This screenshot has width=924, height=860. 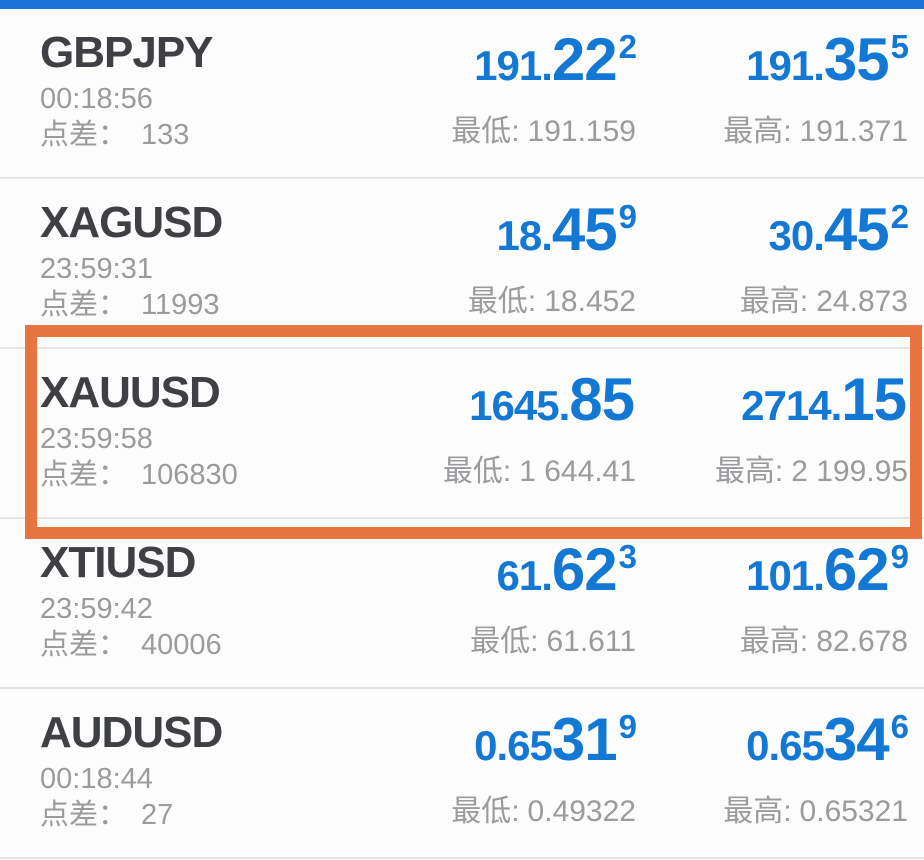 I want to click on ask-column: 30.452 最高: 24.873, so click(x=772, y=271).